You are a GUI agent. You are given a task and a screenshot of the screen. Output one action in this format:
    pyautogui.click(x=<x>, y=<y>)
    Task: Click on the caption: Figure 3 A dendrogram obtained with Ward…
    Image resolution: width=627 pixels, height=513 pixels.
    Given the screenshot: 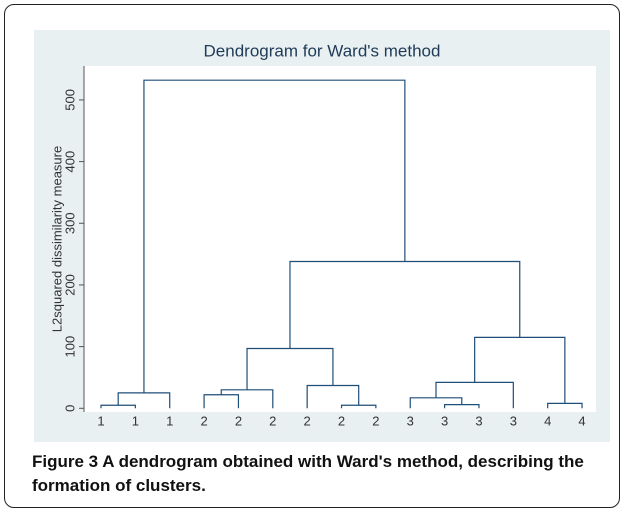 What is the action you would take?
    pyautogui.click(x=312, y=474)
    